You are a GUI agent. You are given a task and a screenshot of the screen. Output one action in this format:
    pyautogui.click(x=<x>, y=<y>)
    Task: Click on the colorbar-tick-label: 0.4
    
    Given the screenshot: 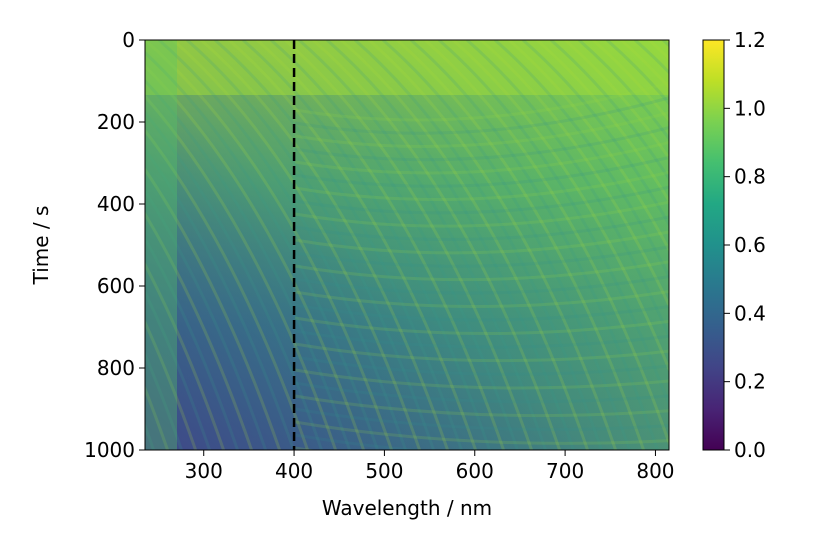 What is the action you would take?
    pyautogui.click(x=750, y=313)
    